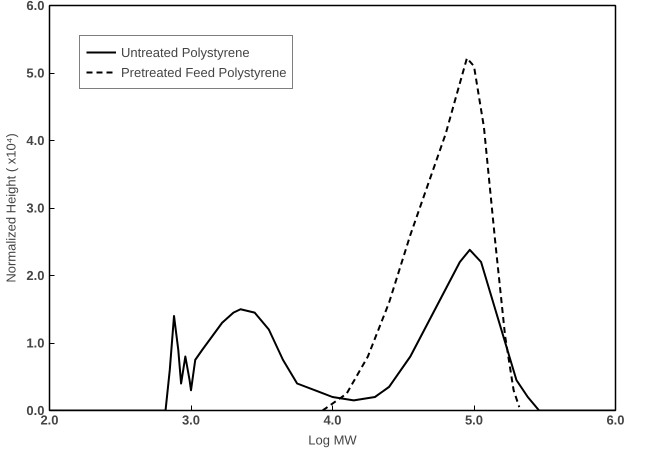 The height and width of the screenshot is (453, 645). I want to click on x-axis-title: Log MW, so click(333, 440).